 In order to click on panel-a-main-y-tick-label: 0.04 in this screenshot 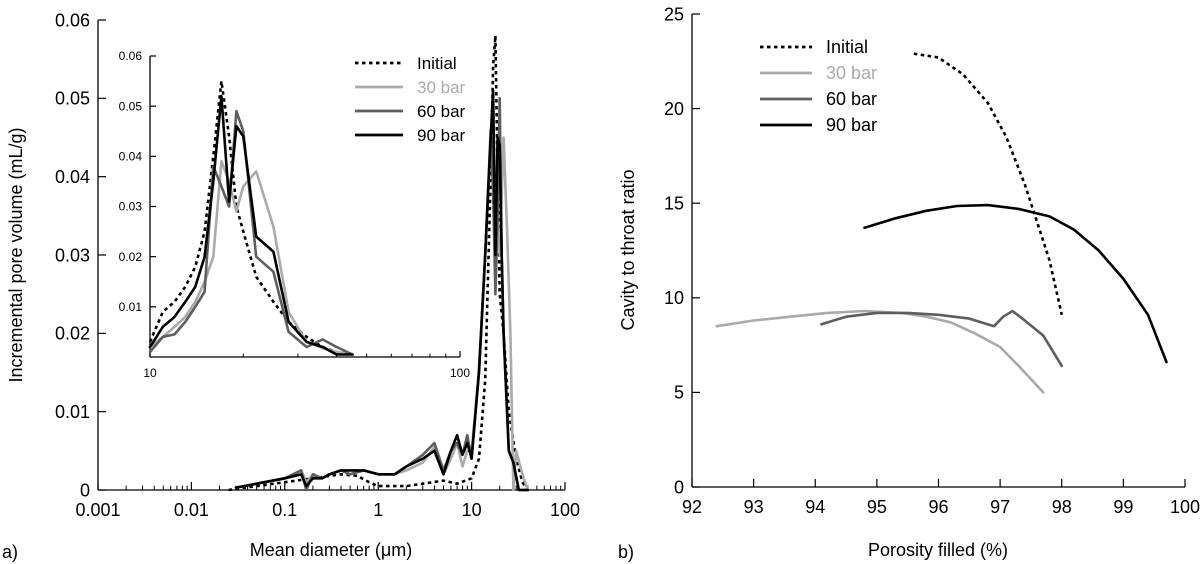, I will do `click(72, 177)`.